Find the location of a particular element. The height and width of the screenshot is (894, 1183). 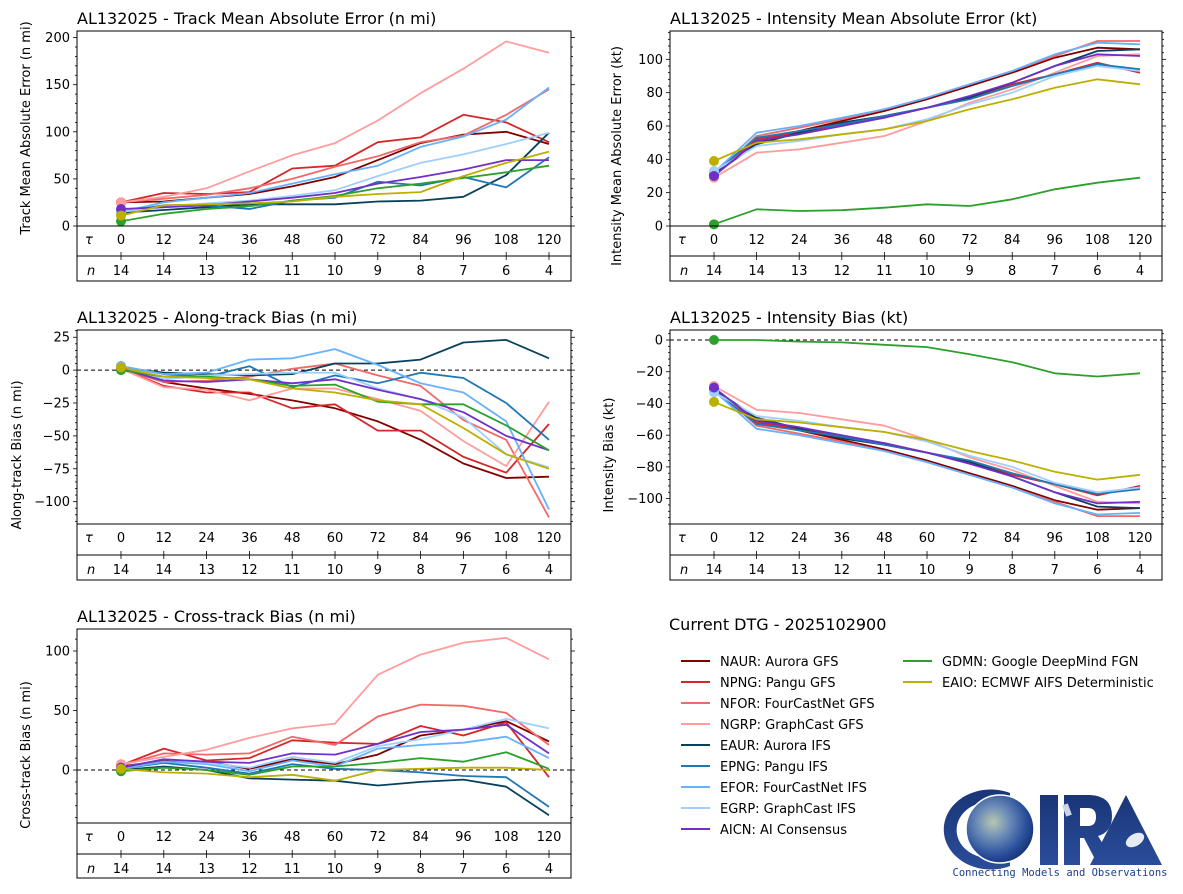

n-row-frame is located at coordinates (324, 567).